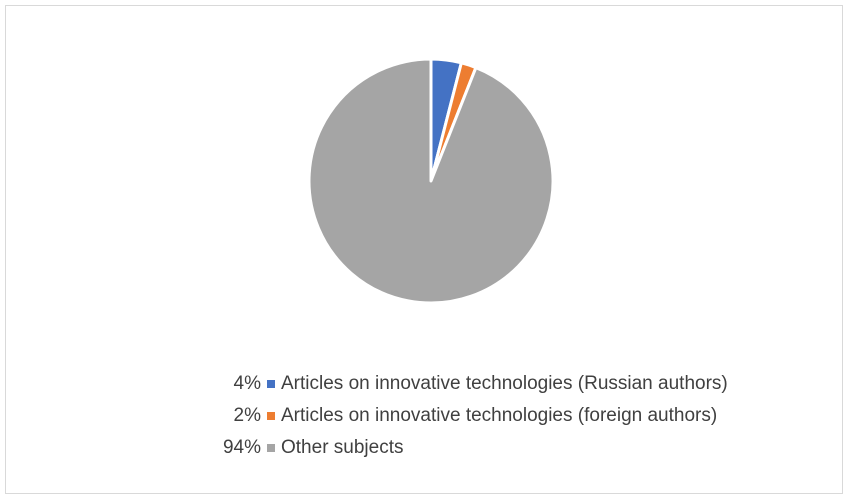  Describe the element at coordinates (342, 447) in the screenshot. I see `legend-label: Other subjects` at that location.